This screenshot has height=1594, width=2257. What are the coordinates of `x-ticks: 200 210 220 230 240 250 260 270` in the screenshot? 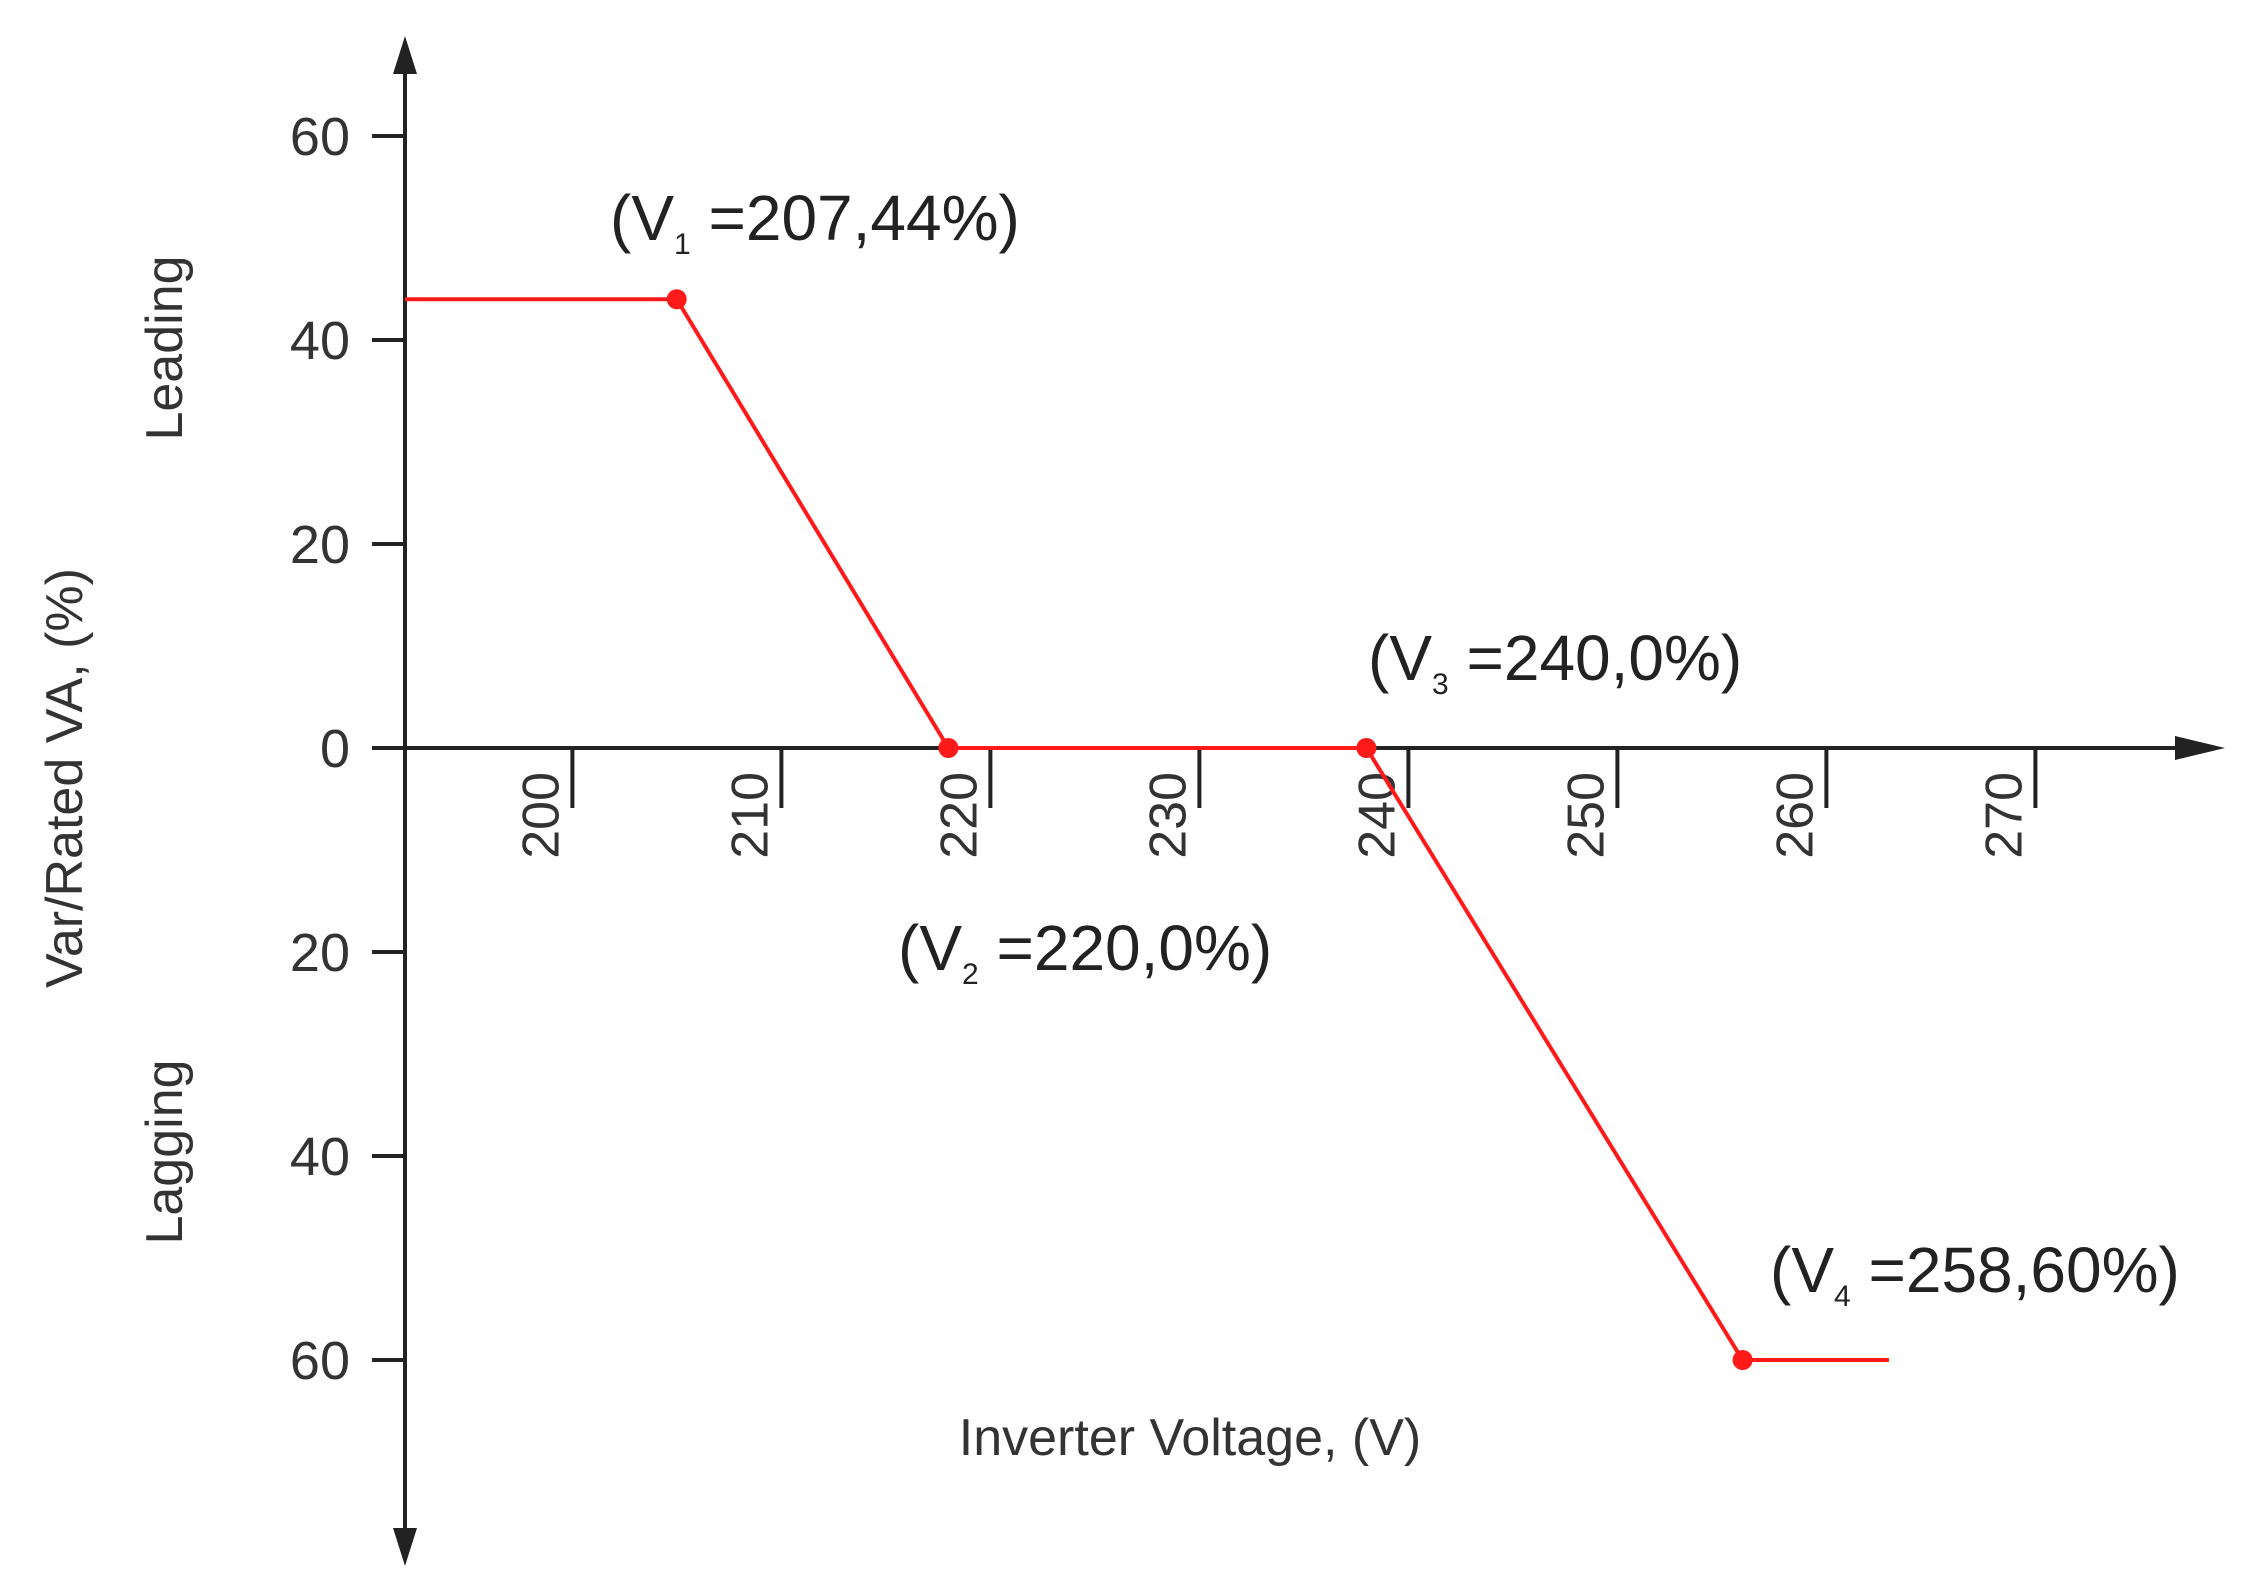 It's located at (1275, 803).